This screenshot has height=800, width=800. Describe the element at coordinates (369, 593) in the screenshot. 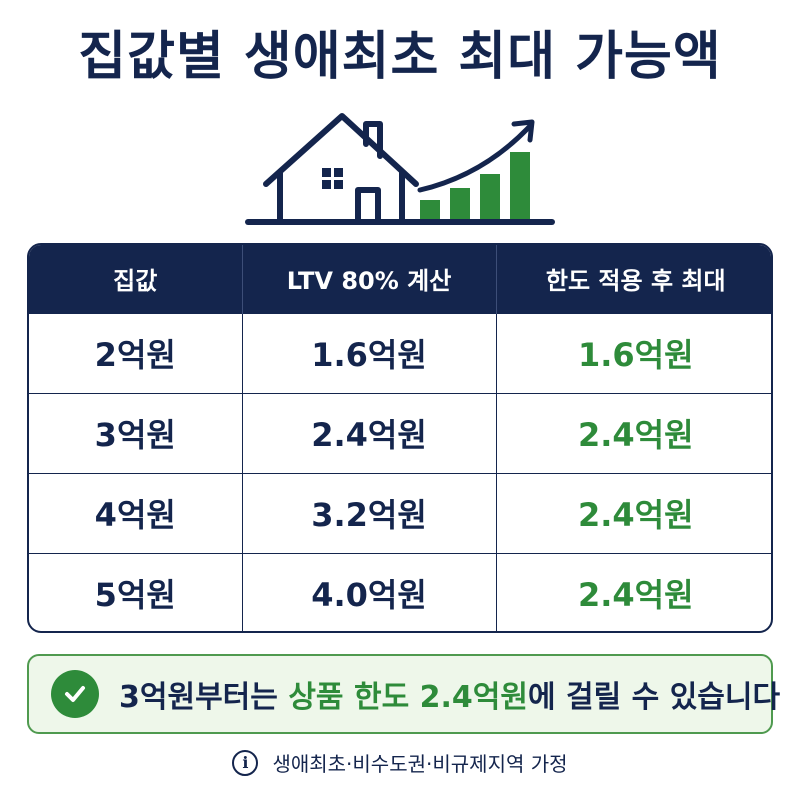

I see `cell-ltv: 4.0억원` at that location.